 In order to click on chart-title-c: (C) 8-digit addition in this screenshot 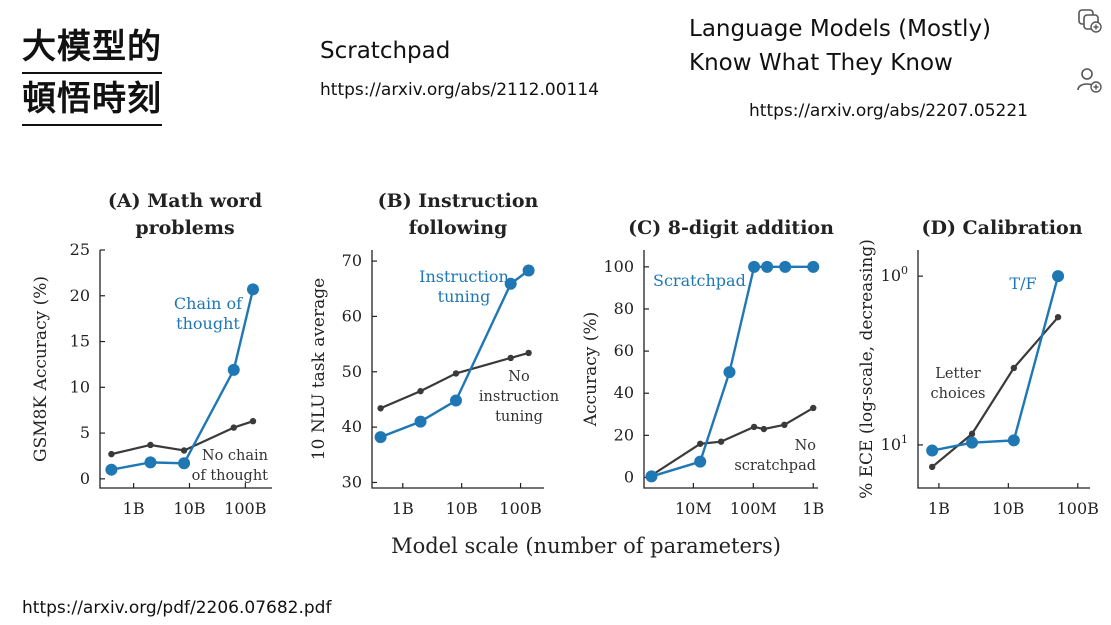, I will do `click(731, 228)`.